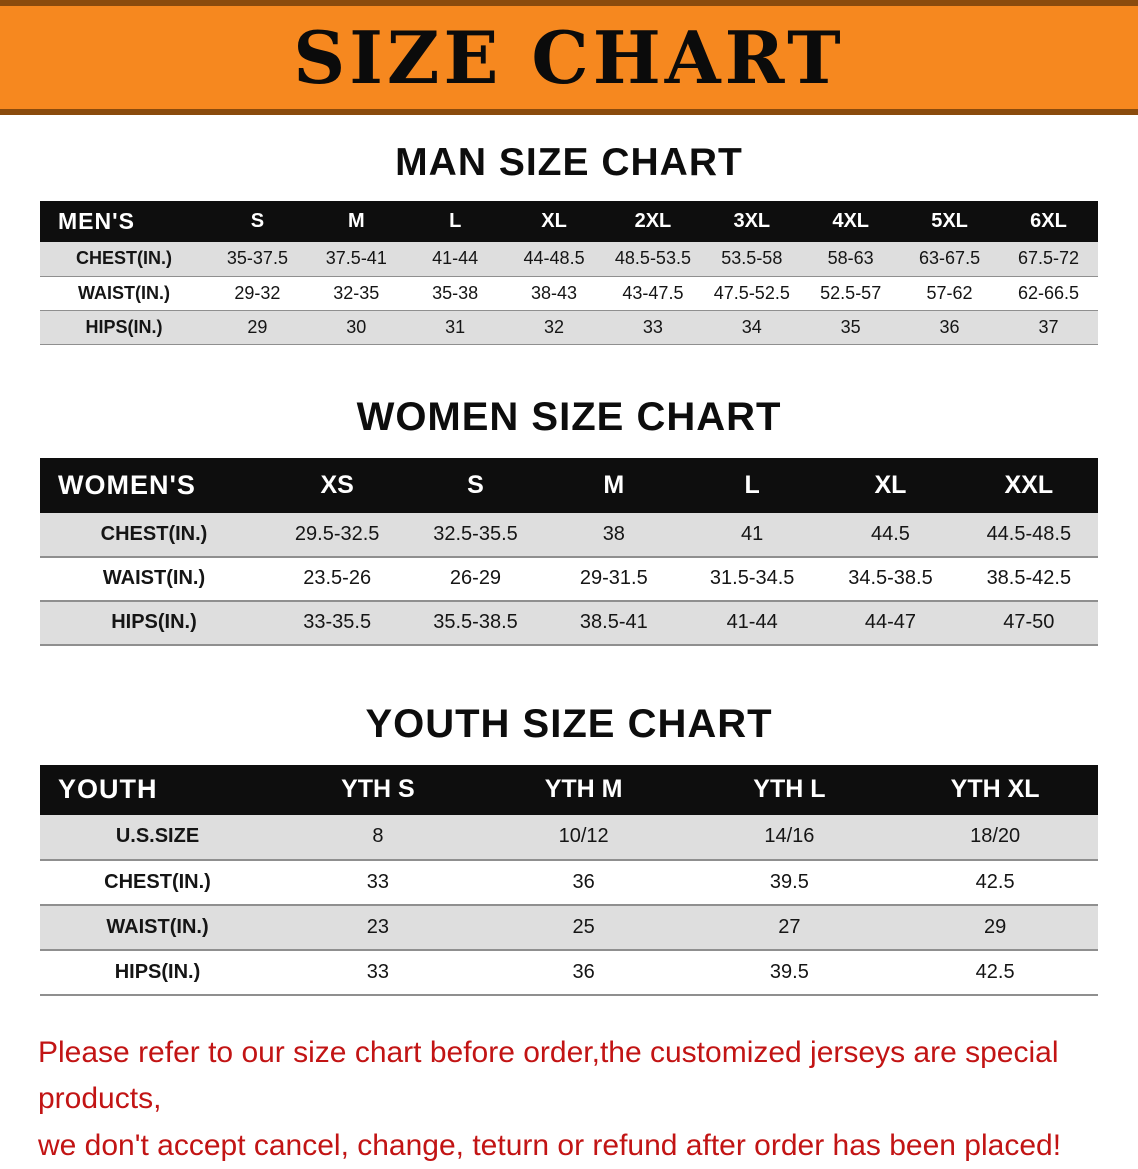 The image size is (1138, 1169). What do you see at coordinates (455, 221) in the screenshot?
I see `column-header: L` at bounding box center [455, 221].